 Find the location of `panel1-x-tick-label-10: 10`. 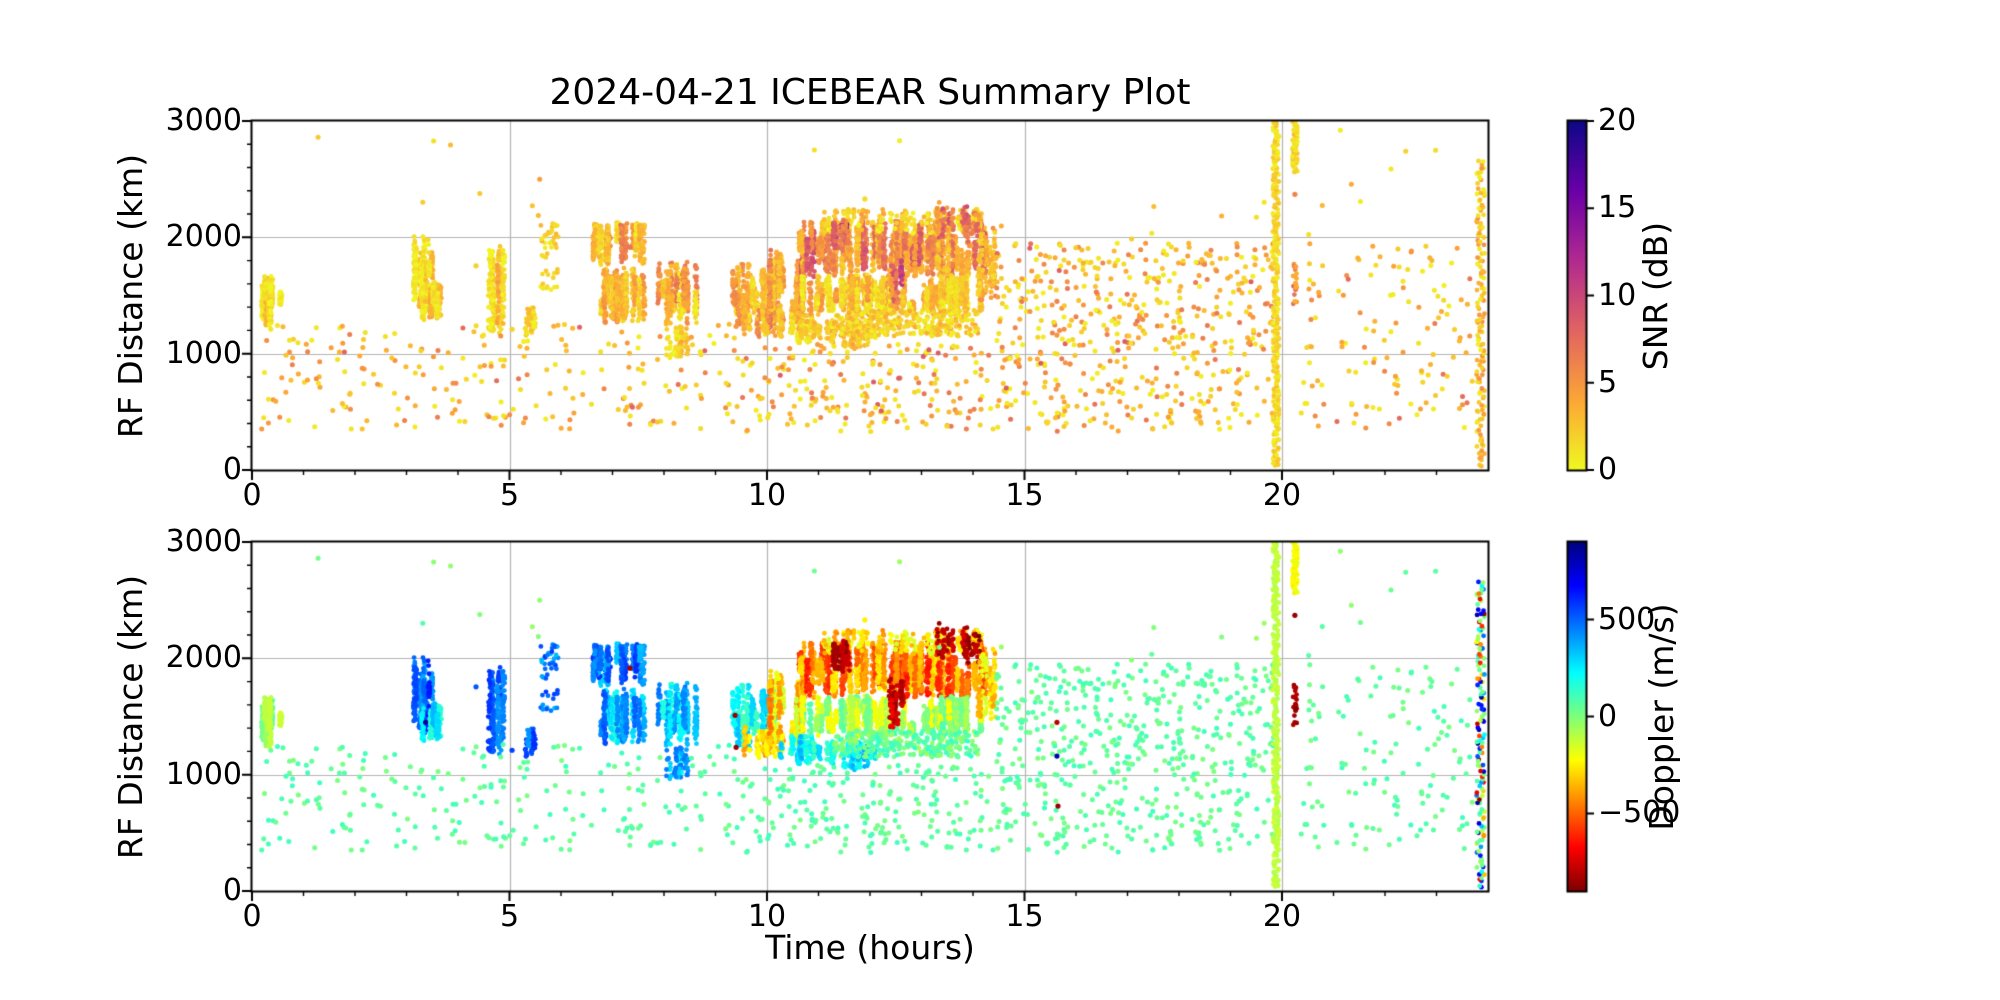

panel1-x-tick-label-10: 10 is located at coordinates (767, 495).